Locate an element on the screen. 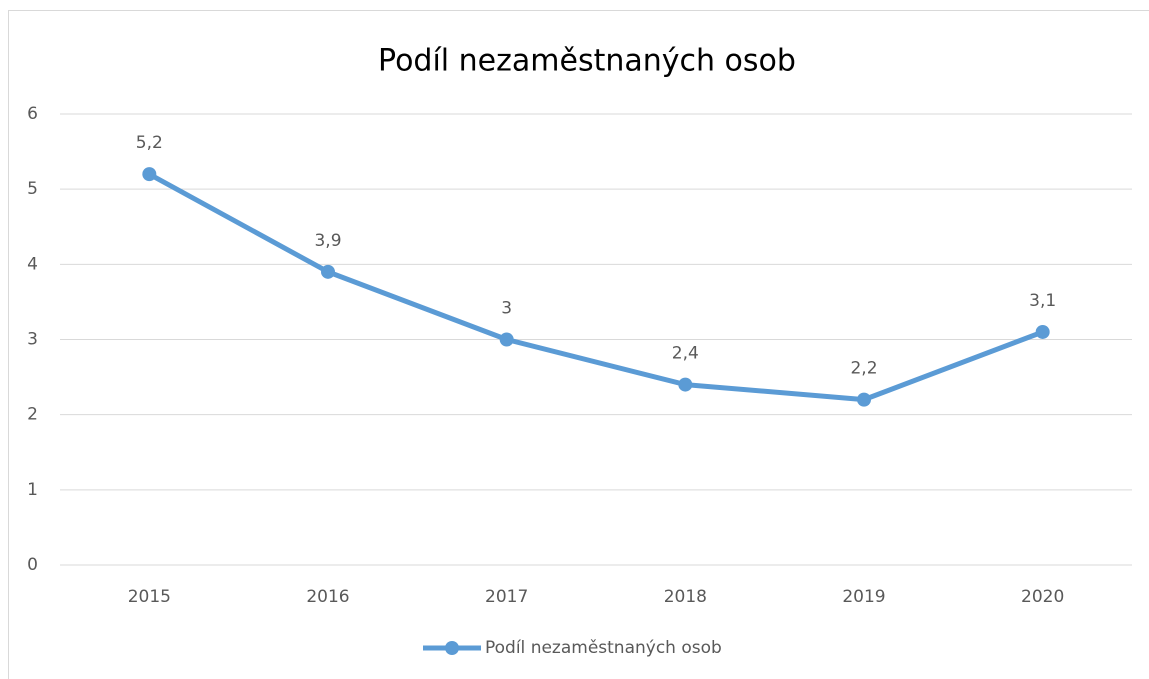  y-tick-label: 3 is located at coordinates (32, 340).